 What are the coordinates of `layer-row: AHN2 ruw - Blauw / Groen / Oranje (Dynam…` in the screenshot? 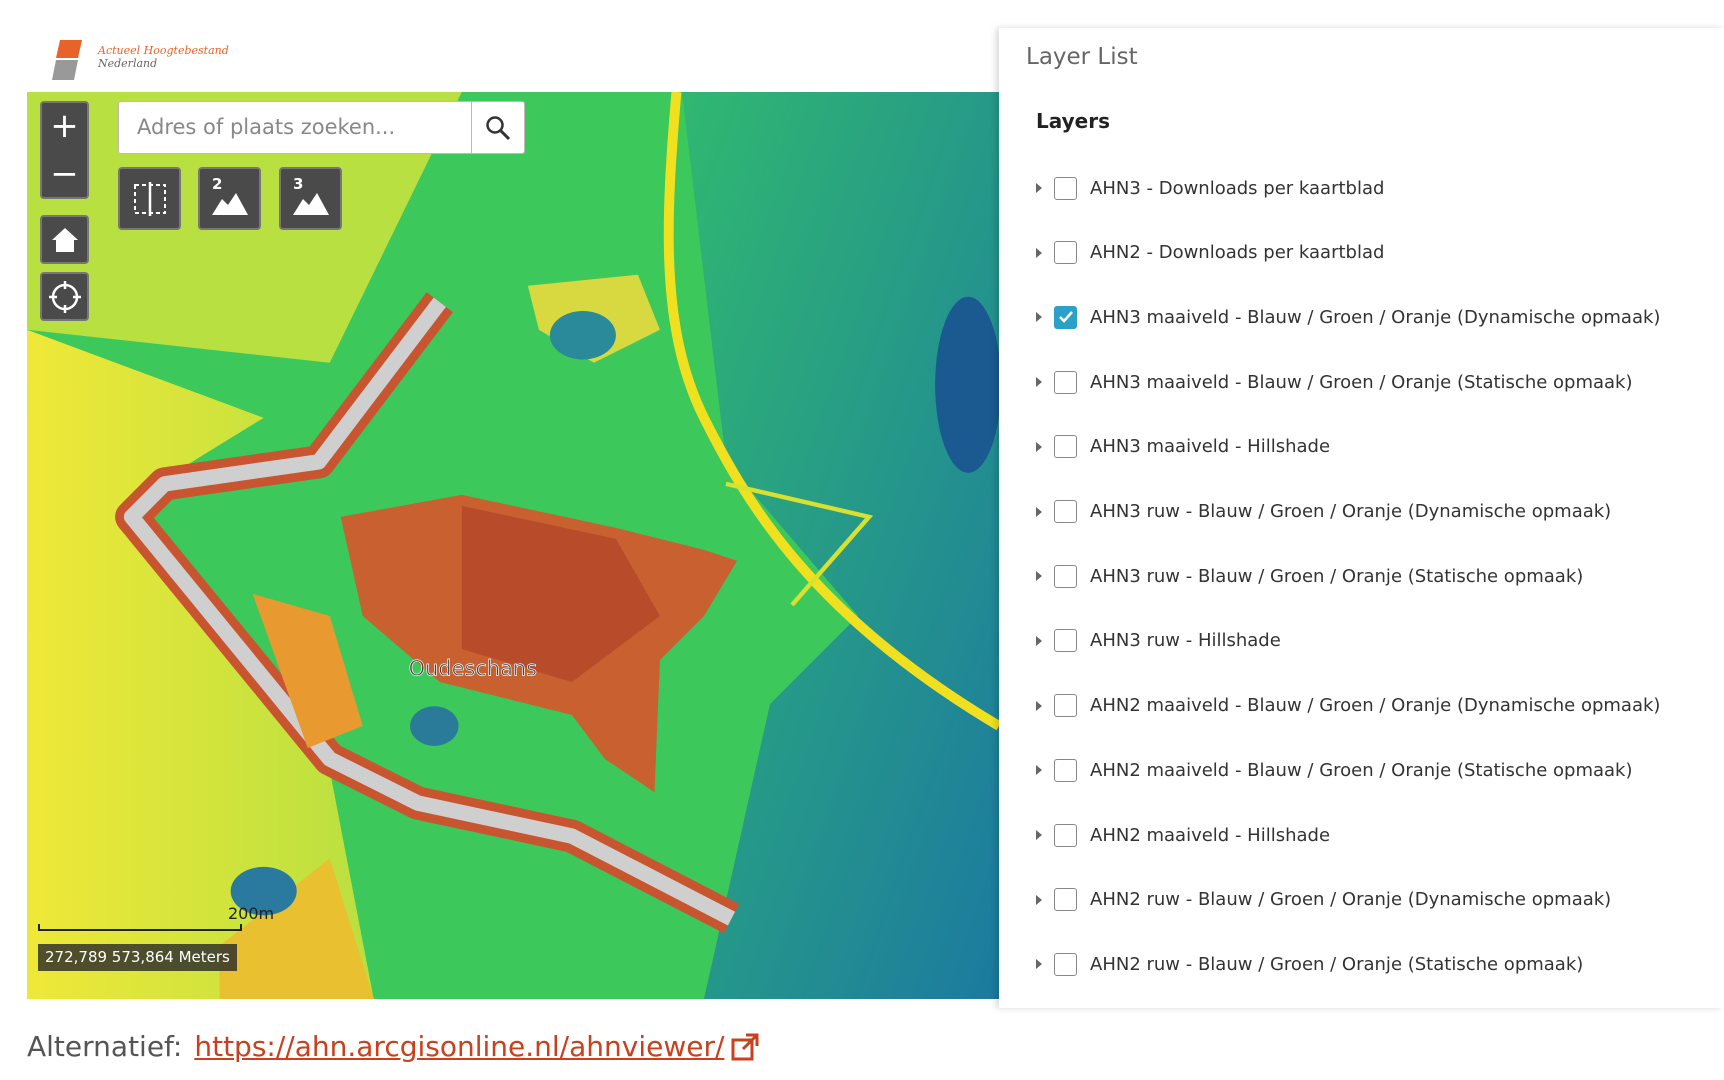 It's located at (1320, 900).